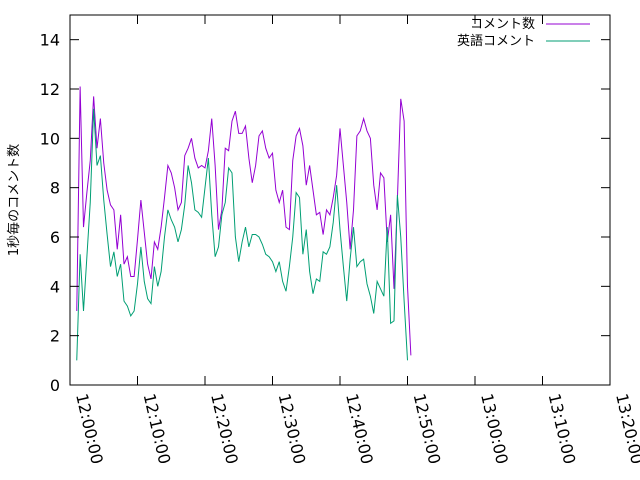 The height and width of the screenshot is (480, 640). Describe the element at coordinates (55, 385) in the screenshot. I see `y-tick-label: 0` at that location.